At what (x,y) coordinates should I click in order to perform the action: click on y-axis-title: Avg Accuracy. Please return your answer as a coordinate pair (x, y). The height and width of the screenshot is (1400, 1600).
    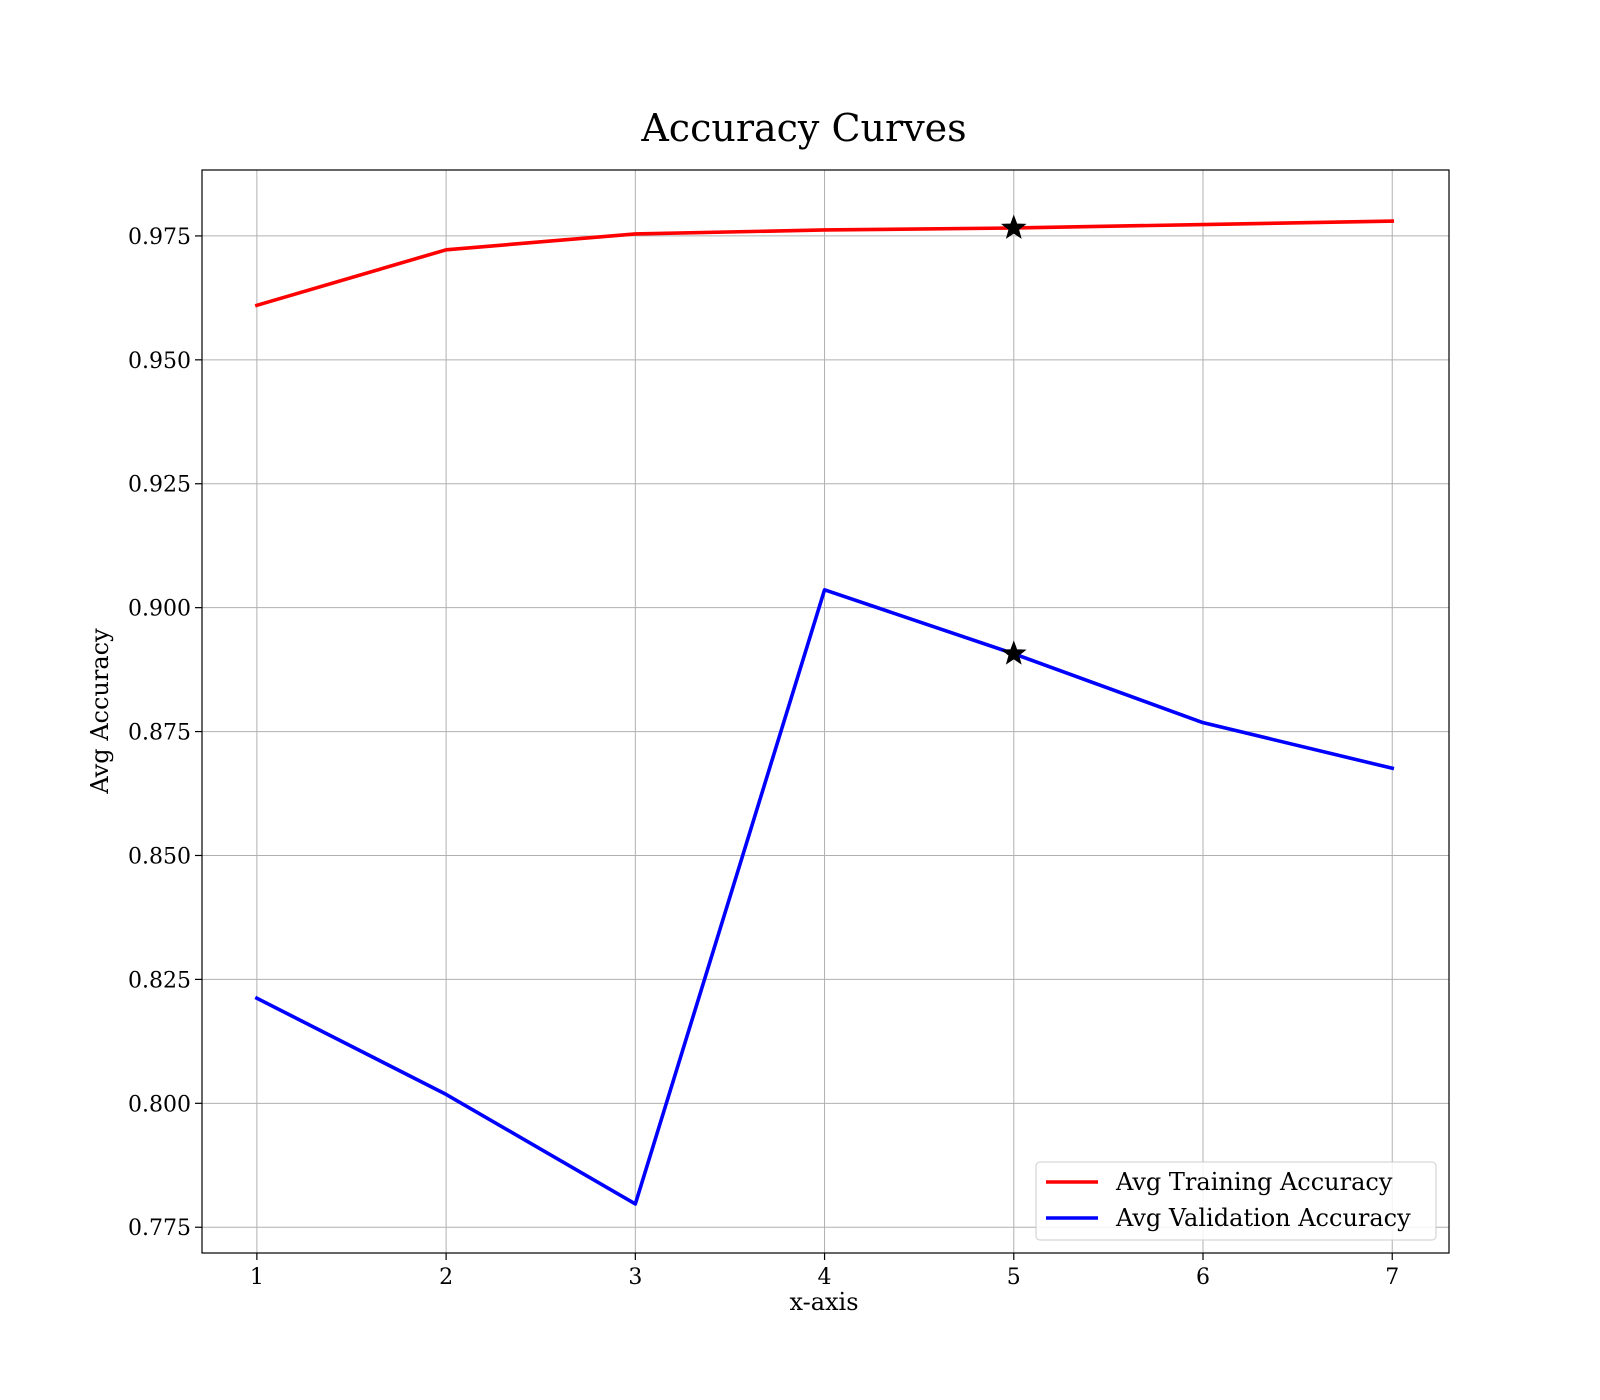
    Looking at the image, I should click on (100, 711).